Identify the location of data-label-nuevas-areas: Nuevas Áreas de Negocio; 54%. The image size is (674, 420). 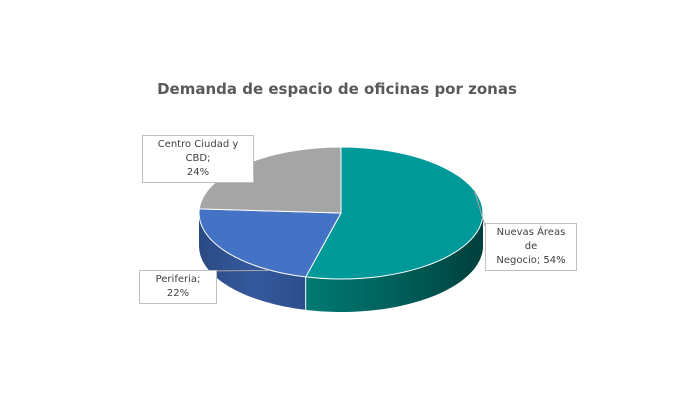
(531, 247).